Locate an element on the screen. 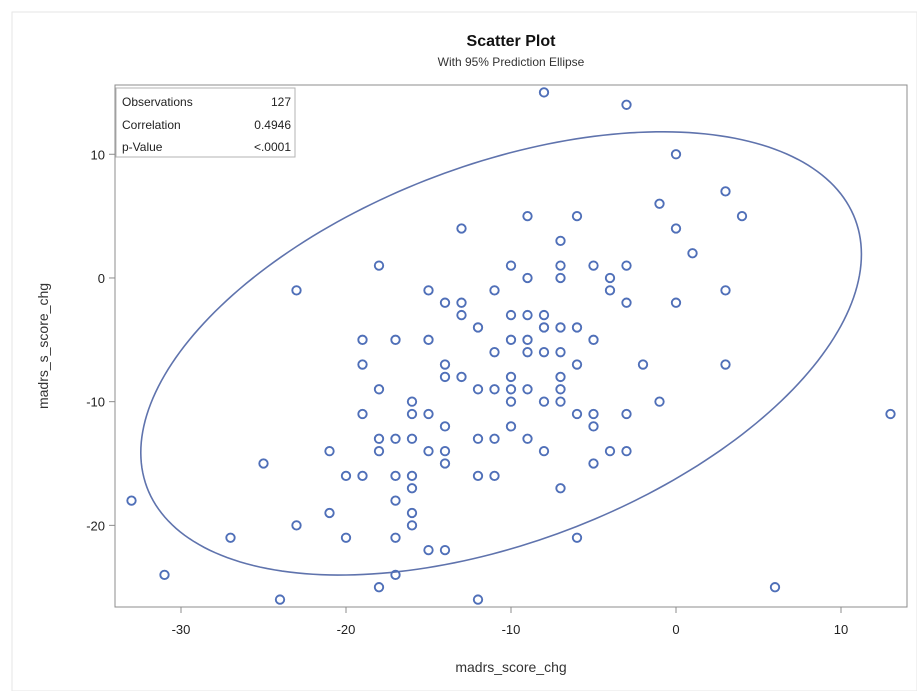 The image size is (917, 691). stats-value-p-value: <.0001 is located at coordinates (272, 147).